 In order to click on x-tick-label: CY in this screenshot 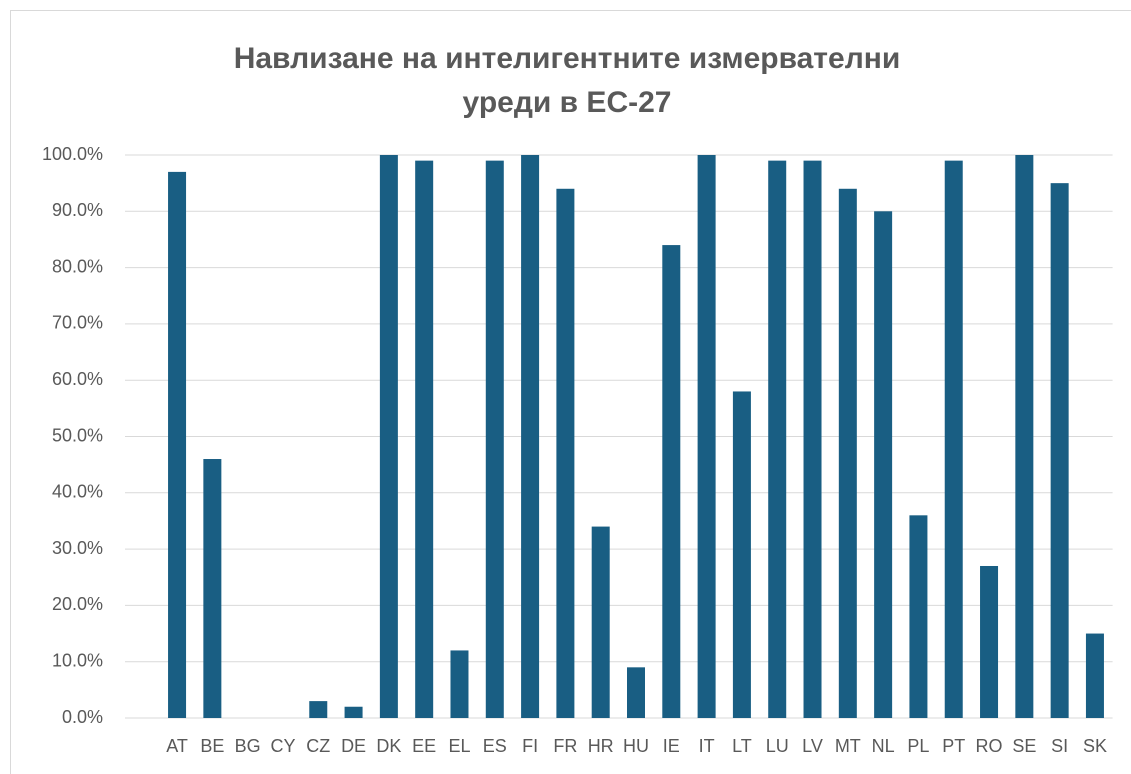, I will do `click(282, 746)`.